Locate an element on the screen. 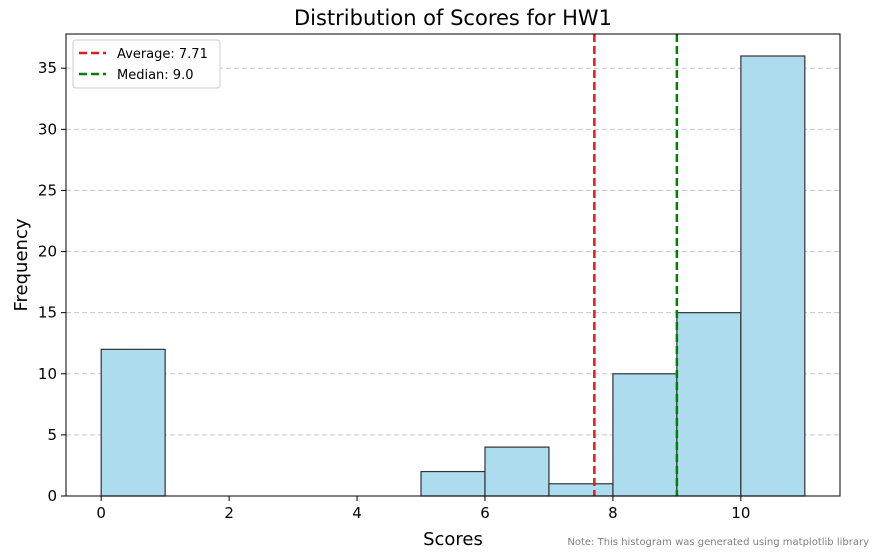 The width and height of the screenshot is (879, 558). y-tick-label-20: 20 is located at coordinates (47, 252).